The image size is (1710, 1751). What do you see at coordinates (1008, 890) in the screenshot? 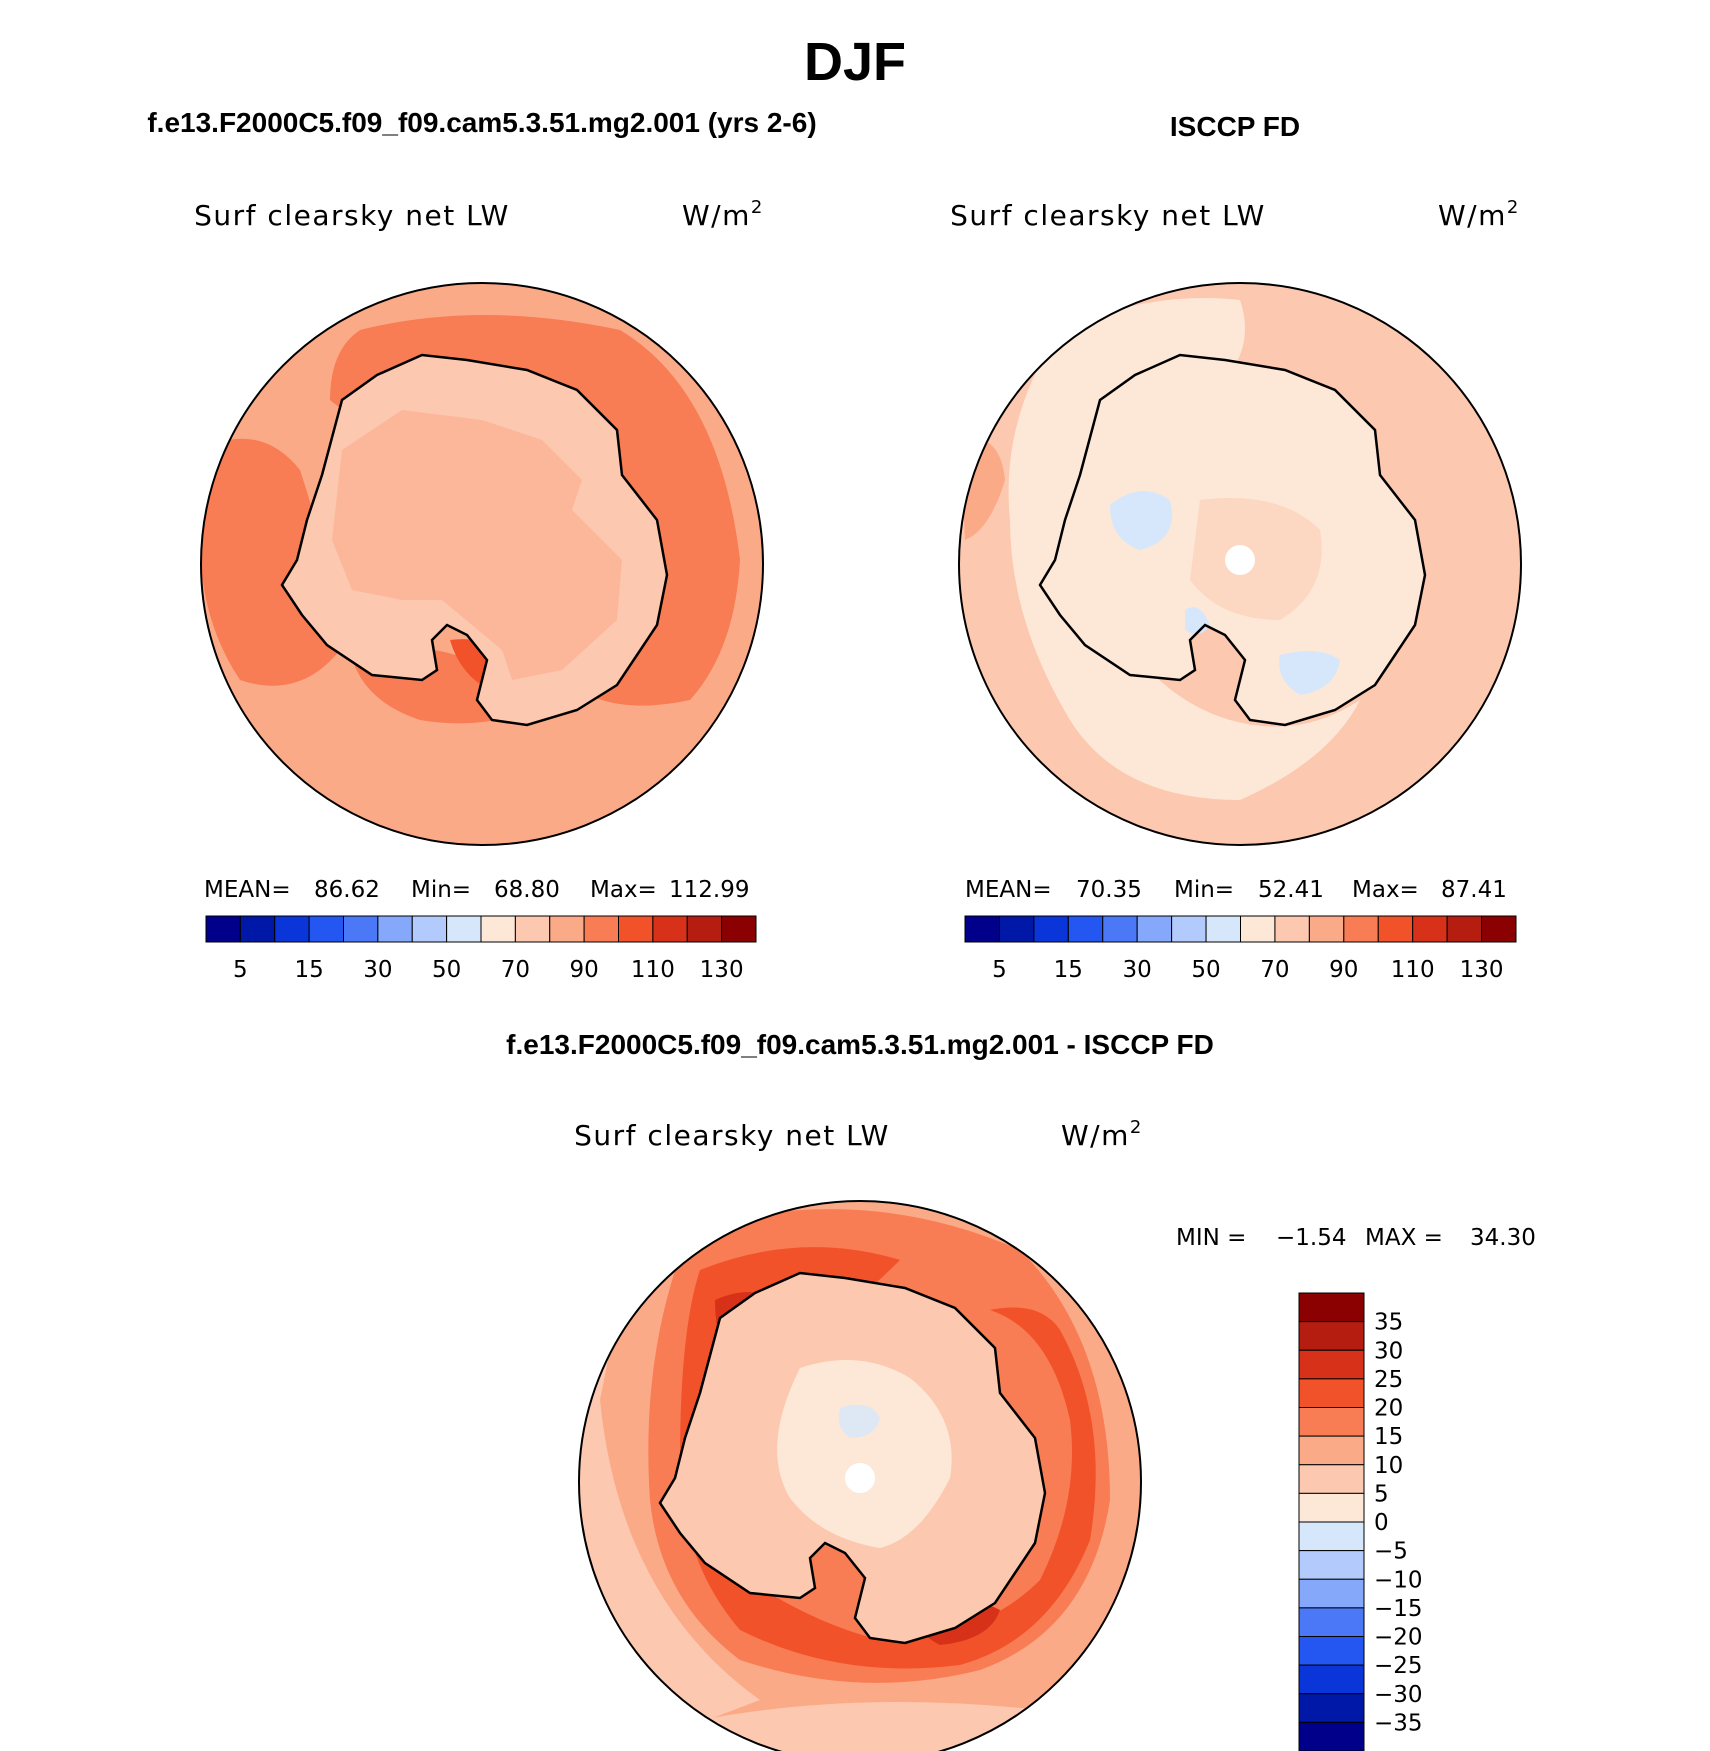
I see `obs-mean-label: MEAN=` at bounding box center [1008, 890].